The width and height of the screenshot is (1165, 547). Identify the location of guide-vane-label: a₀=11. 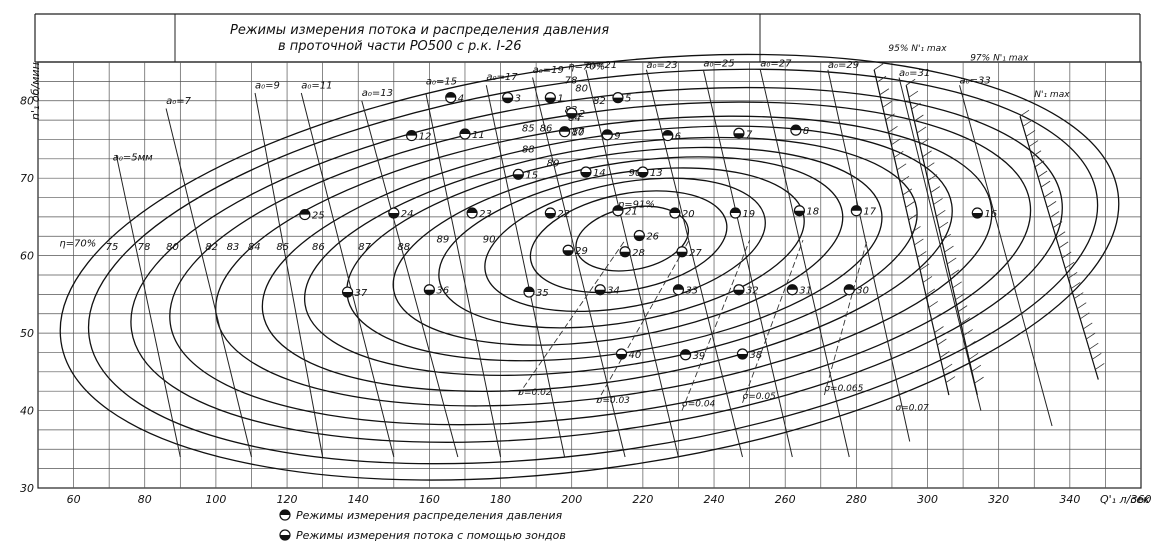
(316, 85).